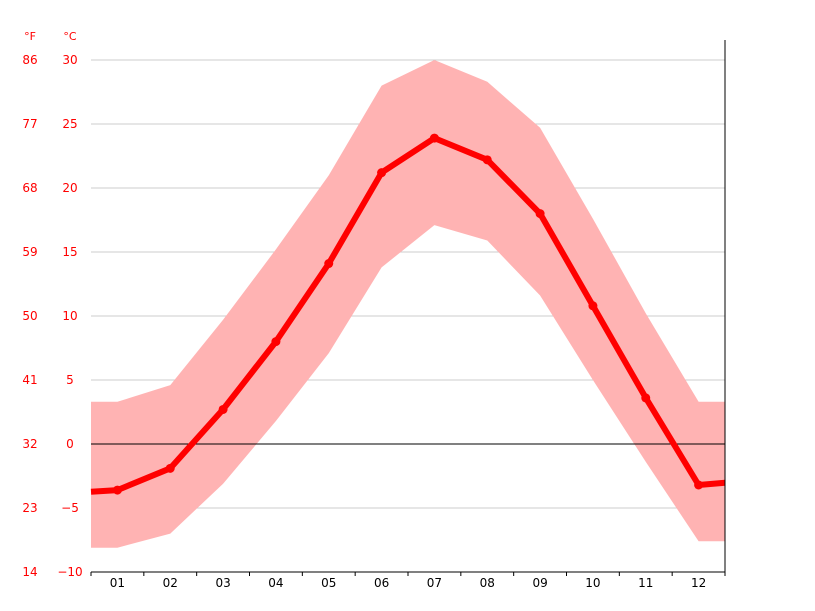  What do you see at coordinates (222, 583) in the screenshot?
I see `x-tick-label: 03` at bounding box center [222, 583].